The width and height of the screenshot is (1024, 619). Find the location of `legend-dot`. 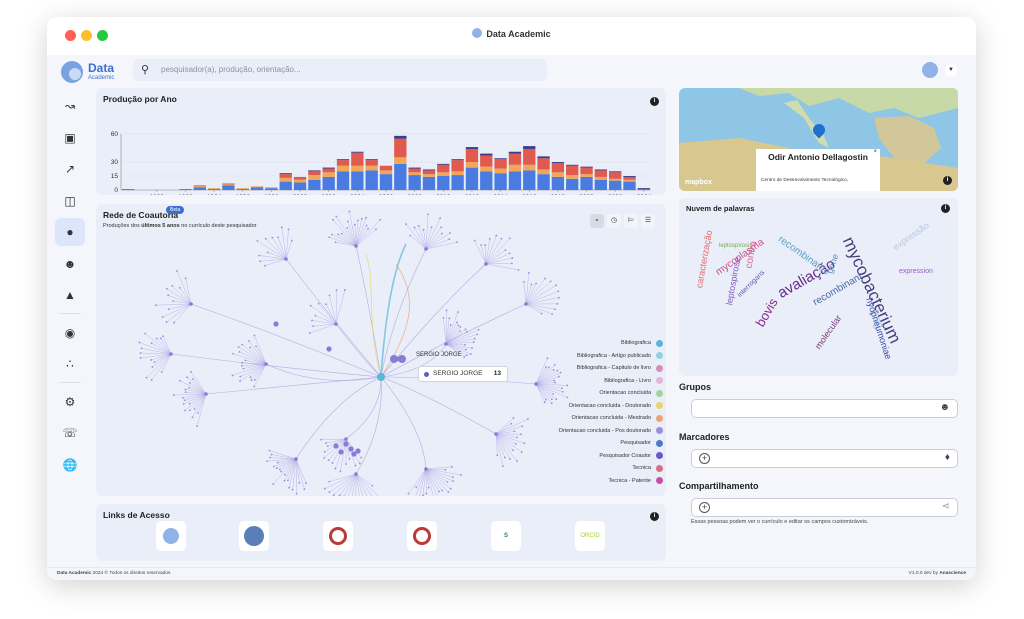

legend-dot is located at coordinates (659, 368).